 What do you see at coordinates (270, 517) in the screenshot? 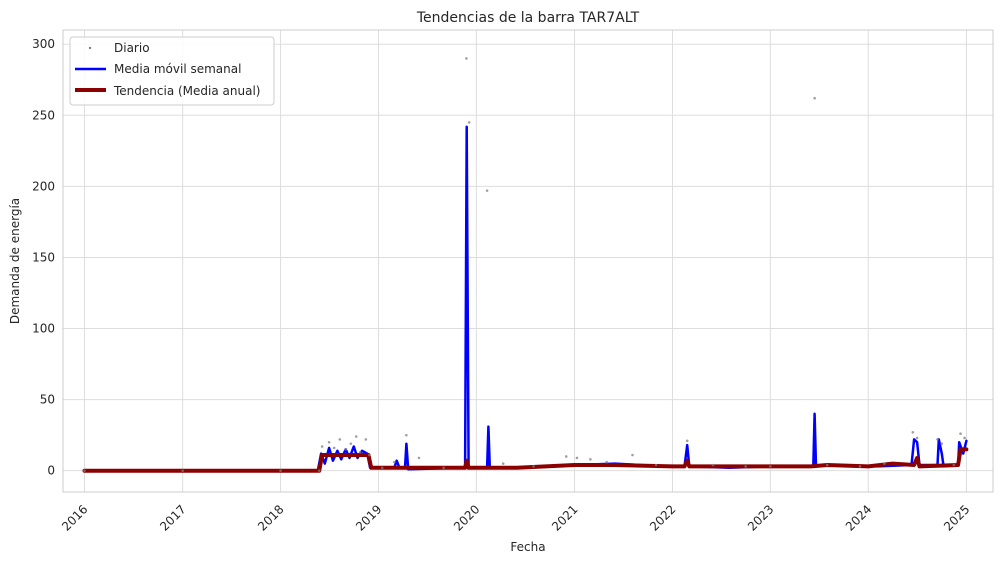
I see `x-tick-label: 2018` at bounding box center [270, 517].